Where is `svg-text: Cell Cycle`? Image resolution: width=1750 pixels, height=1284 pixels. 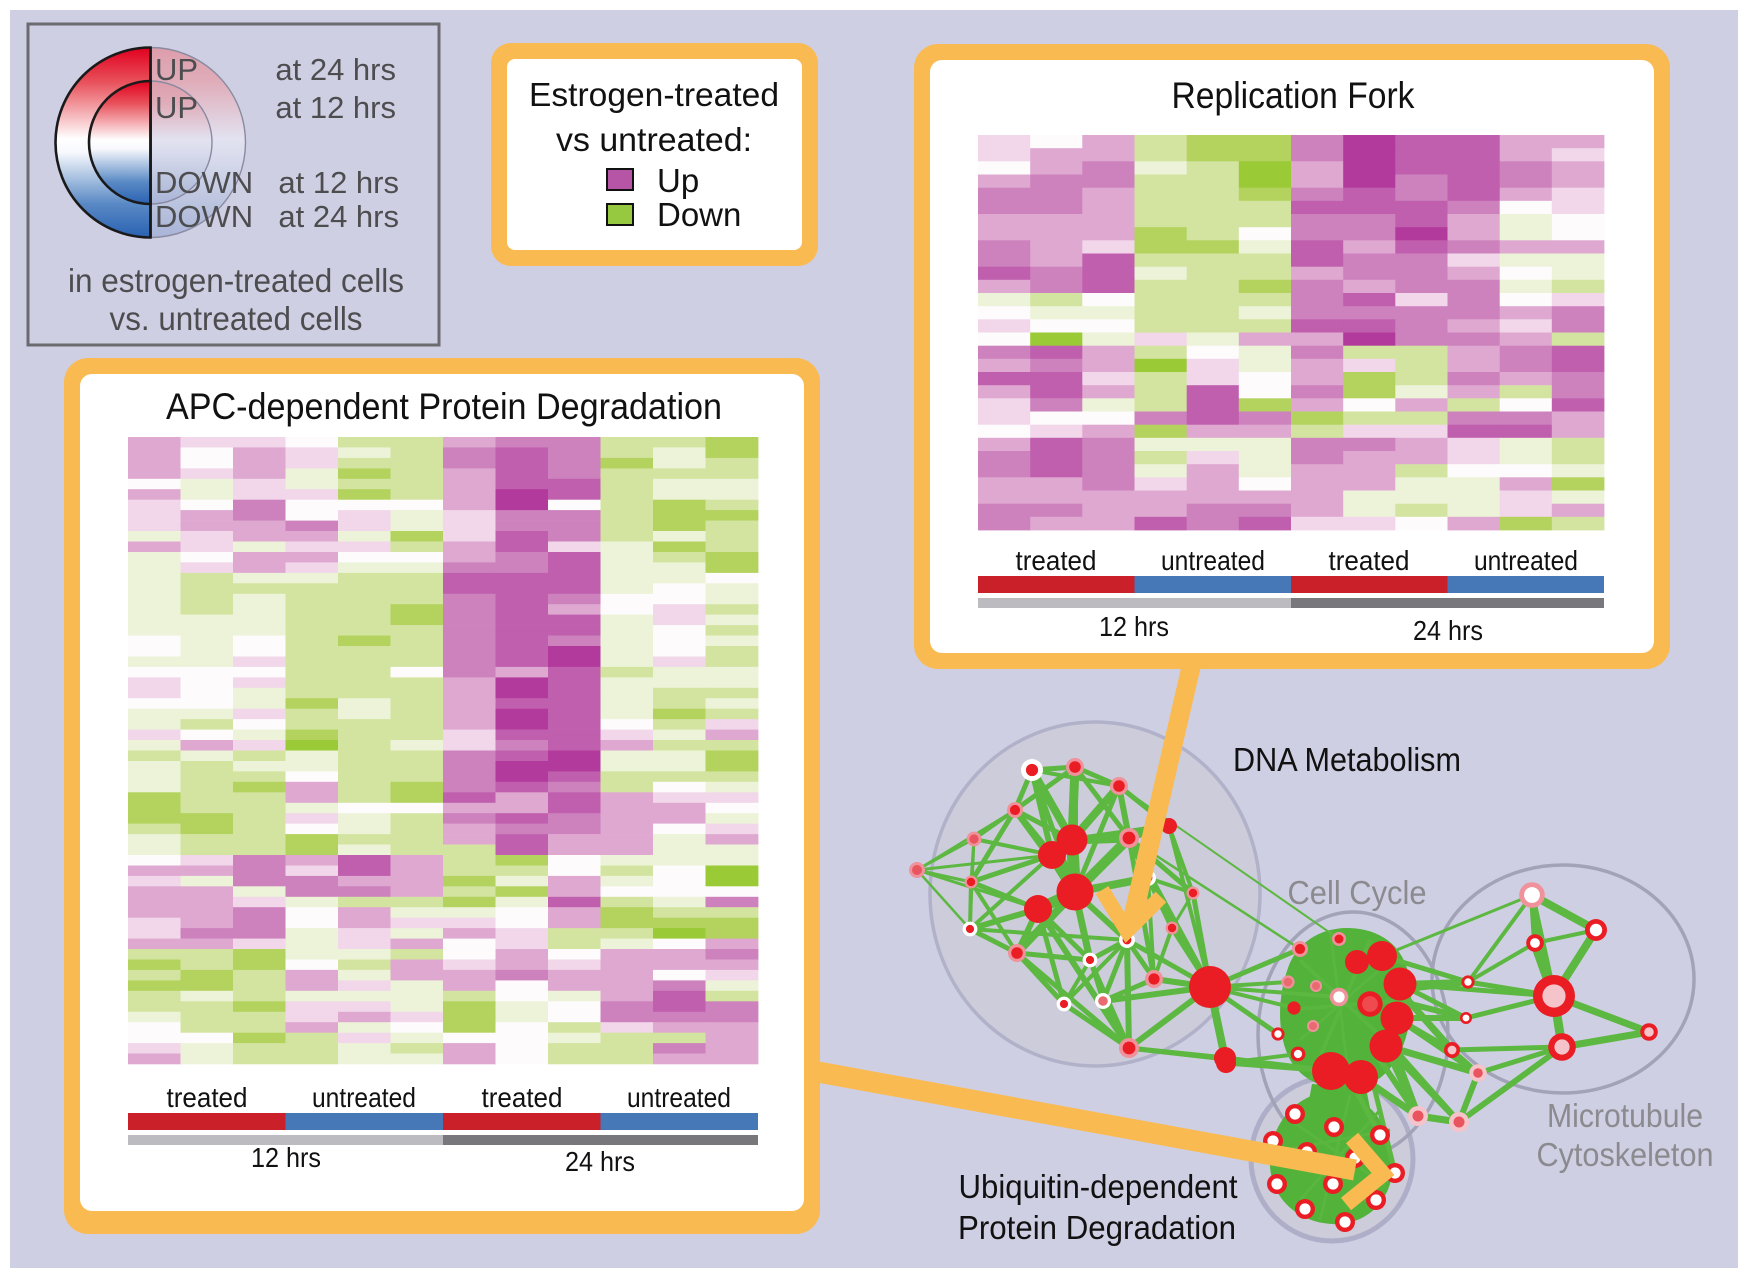 svg-text: Cell Cycle is located at coordinates (1357, 893).